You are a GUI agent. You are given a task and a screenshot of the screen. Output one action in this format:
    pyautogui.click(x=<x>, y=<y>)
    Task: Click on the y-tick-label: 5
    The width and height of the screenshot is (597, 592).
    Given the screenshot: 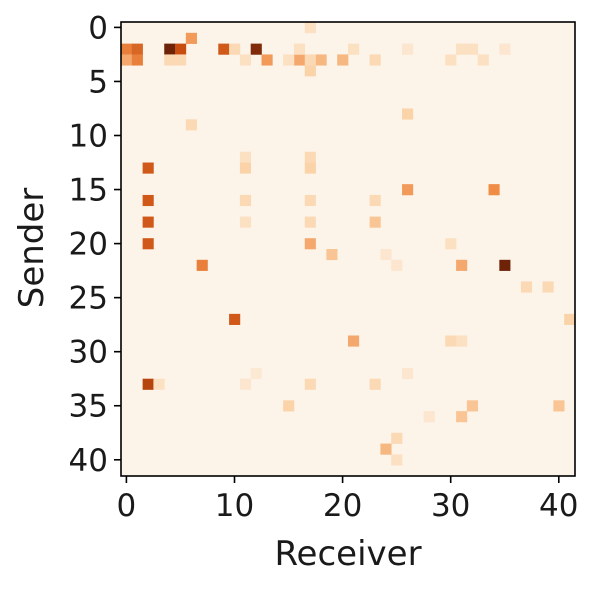 What is the action you would take?
    pyautogui.click(x=98, y=82)
    